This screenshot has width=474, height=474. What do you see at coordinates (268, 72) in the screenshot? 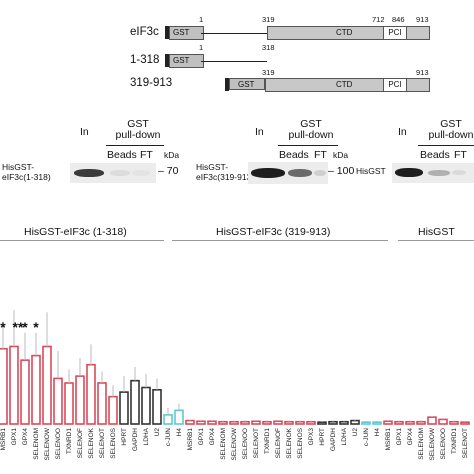
I see `pos-319b: 319` at bounding box center [268, 72].